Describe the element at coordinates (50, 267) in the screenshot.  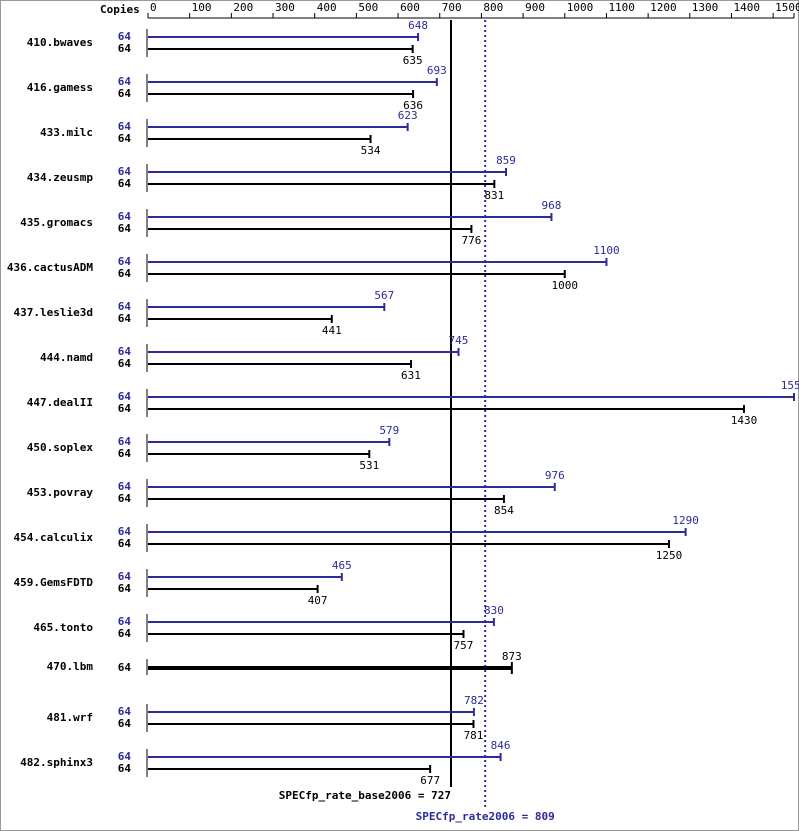
I see `category-label: 436.cactusADM` at that location.